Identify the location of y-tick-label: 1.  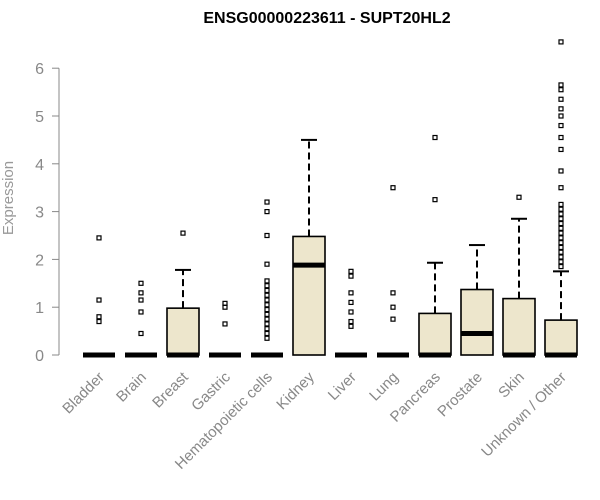
(39, 308).